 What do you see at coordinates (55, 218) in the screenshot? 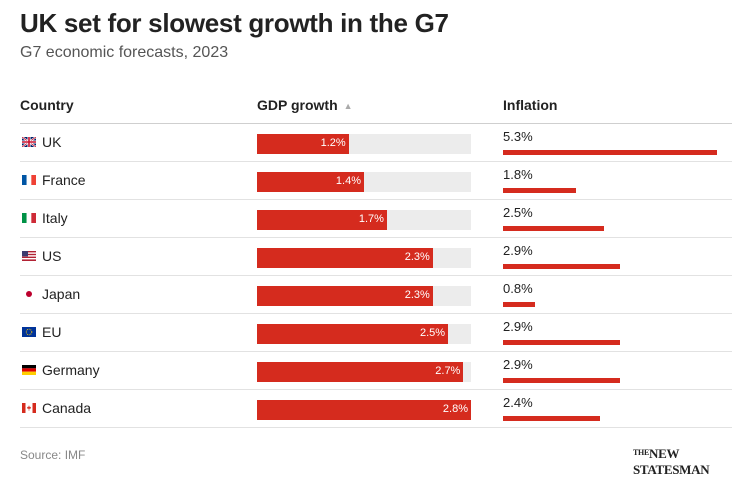
I see `country-name: Italy` at bounding box center [55, 218].